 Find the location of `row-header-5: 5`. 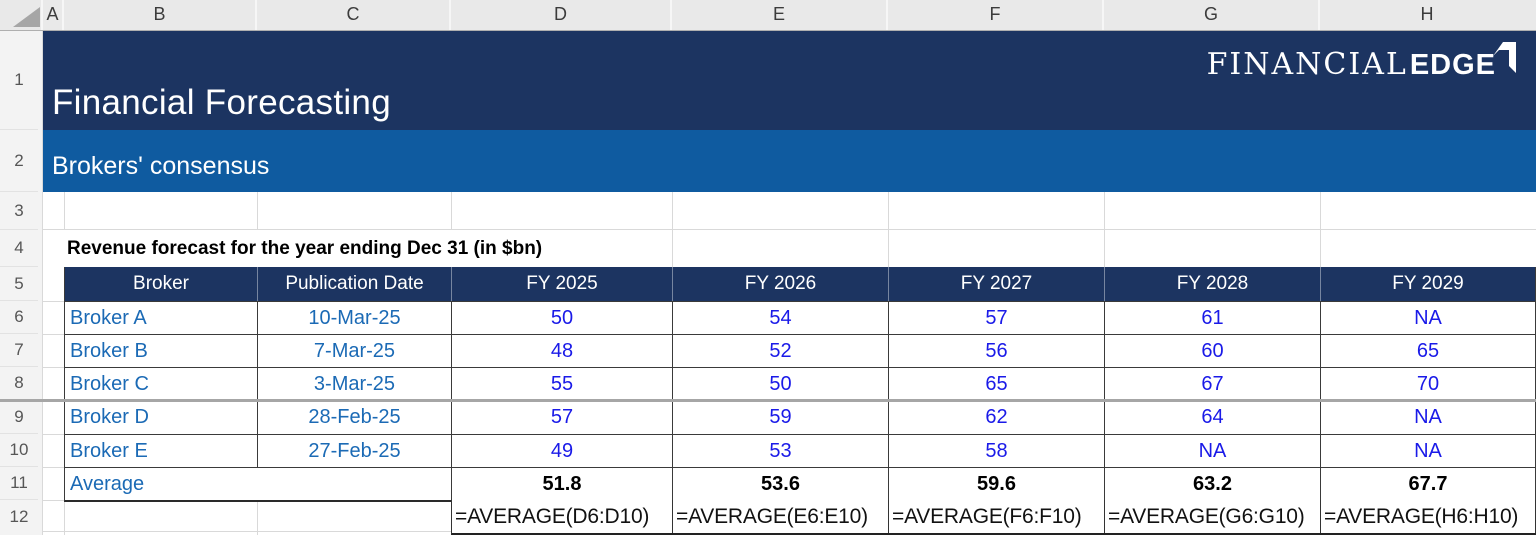

row-header-5: 5 is located at coordinates (19, 284).